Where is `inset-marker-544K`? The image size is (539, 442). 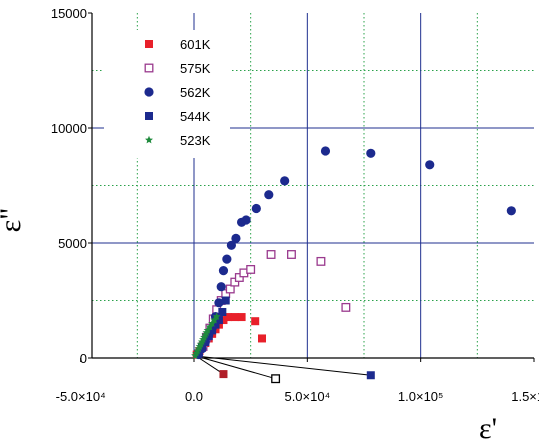 inset-marker-544K is located at coordinates (370, 375).